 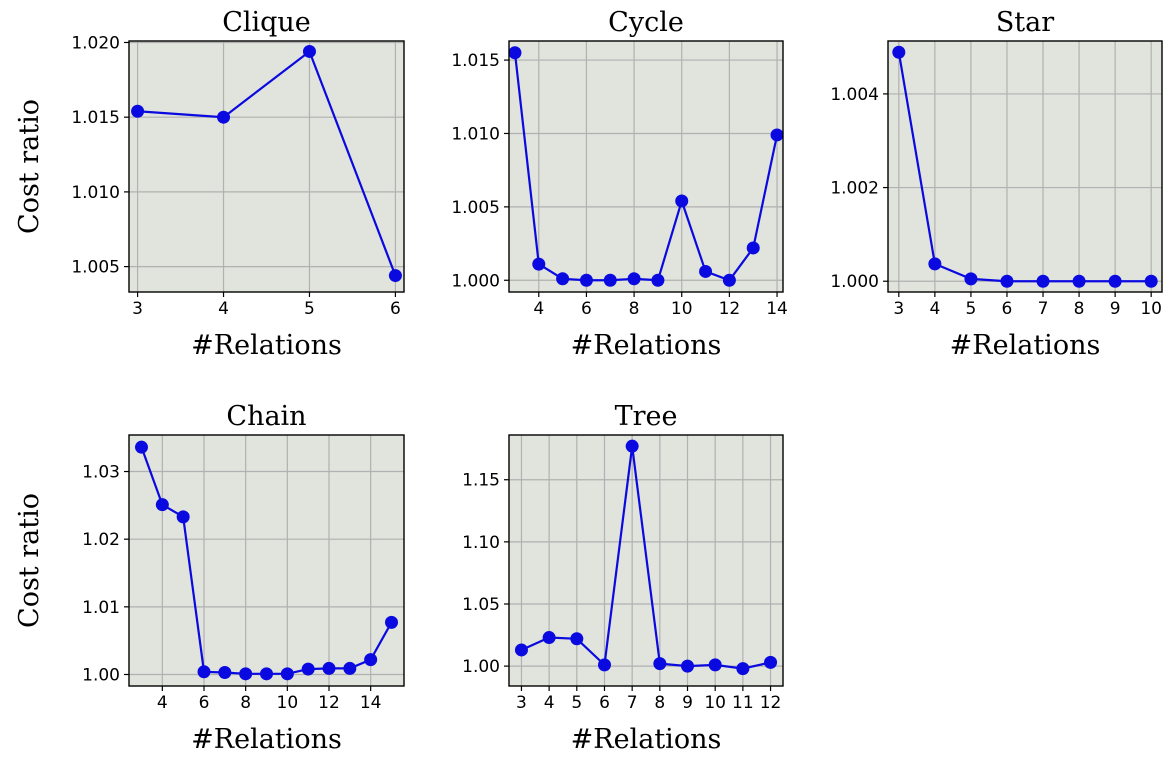 I want to click on y-tick-label: 1.005, so click(x=475, y=208).